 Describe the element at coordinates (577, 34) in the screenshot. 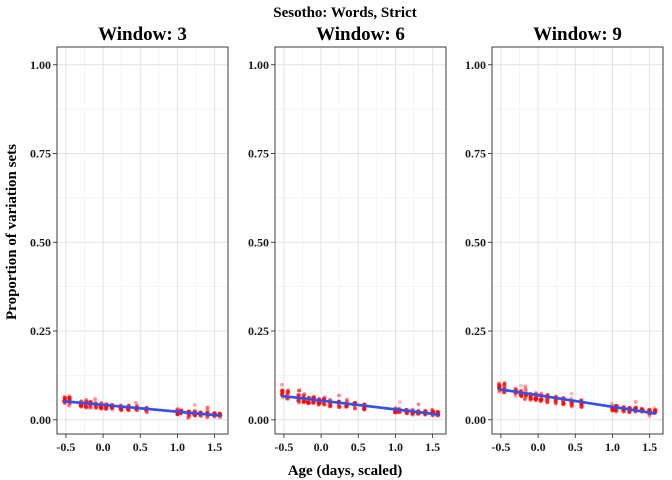

I see `facet-title: Window: 9` at that location.